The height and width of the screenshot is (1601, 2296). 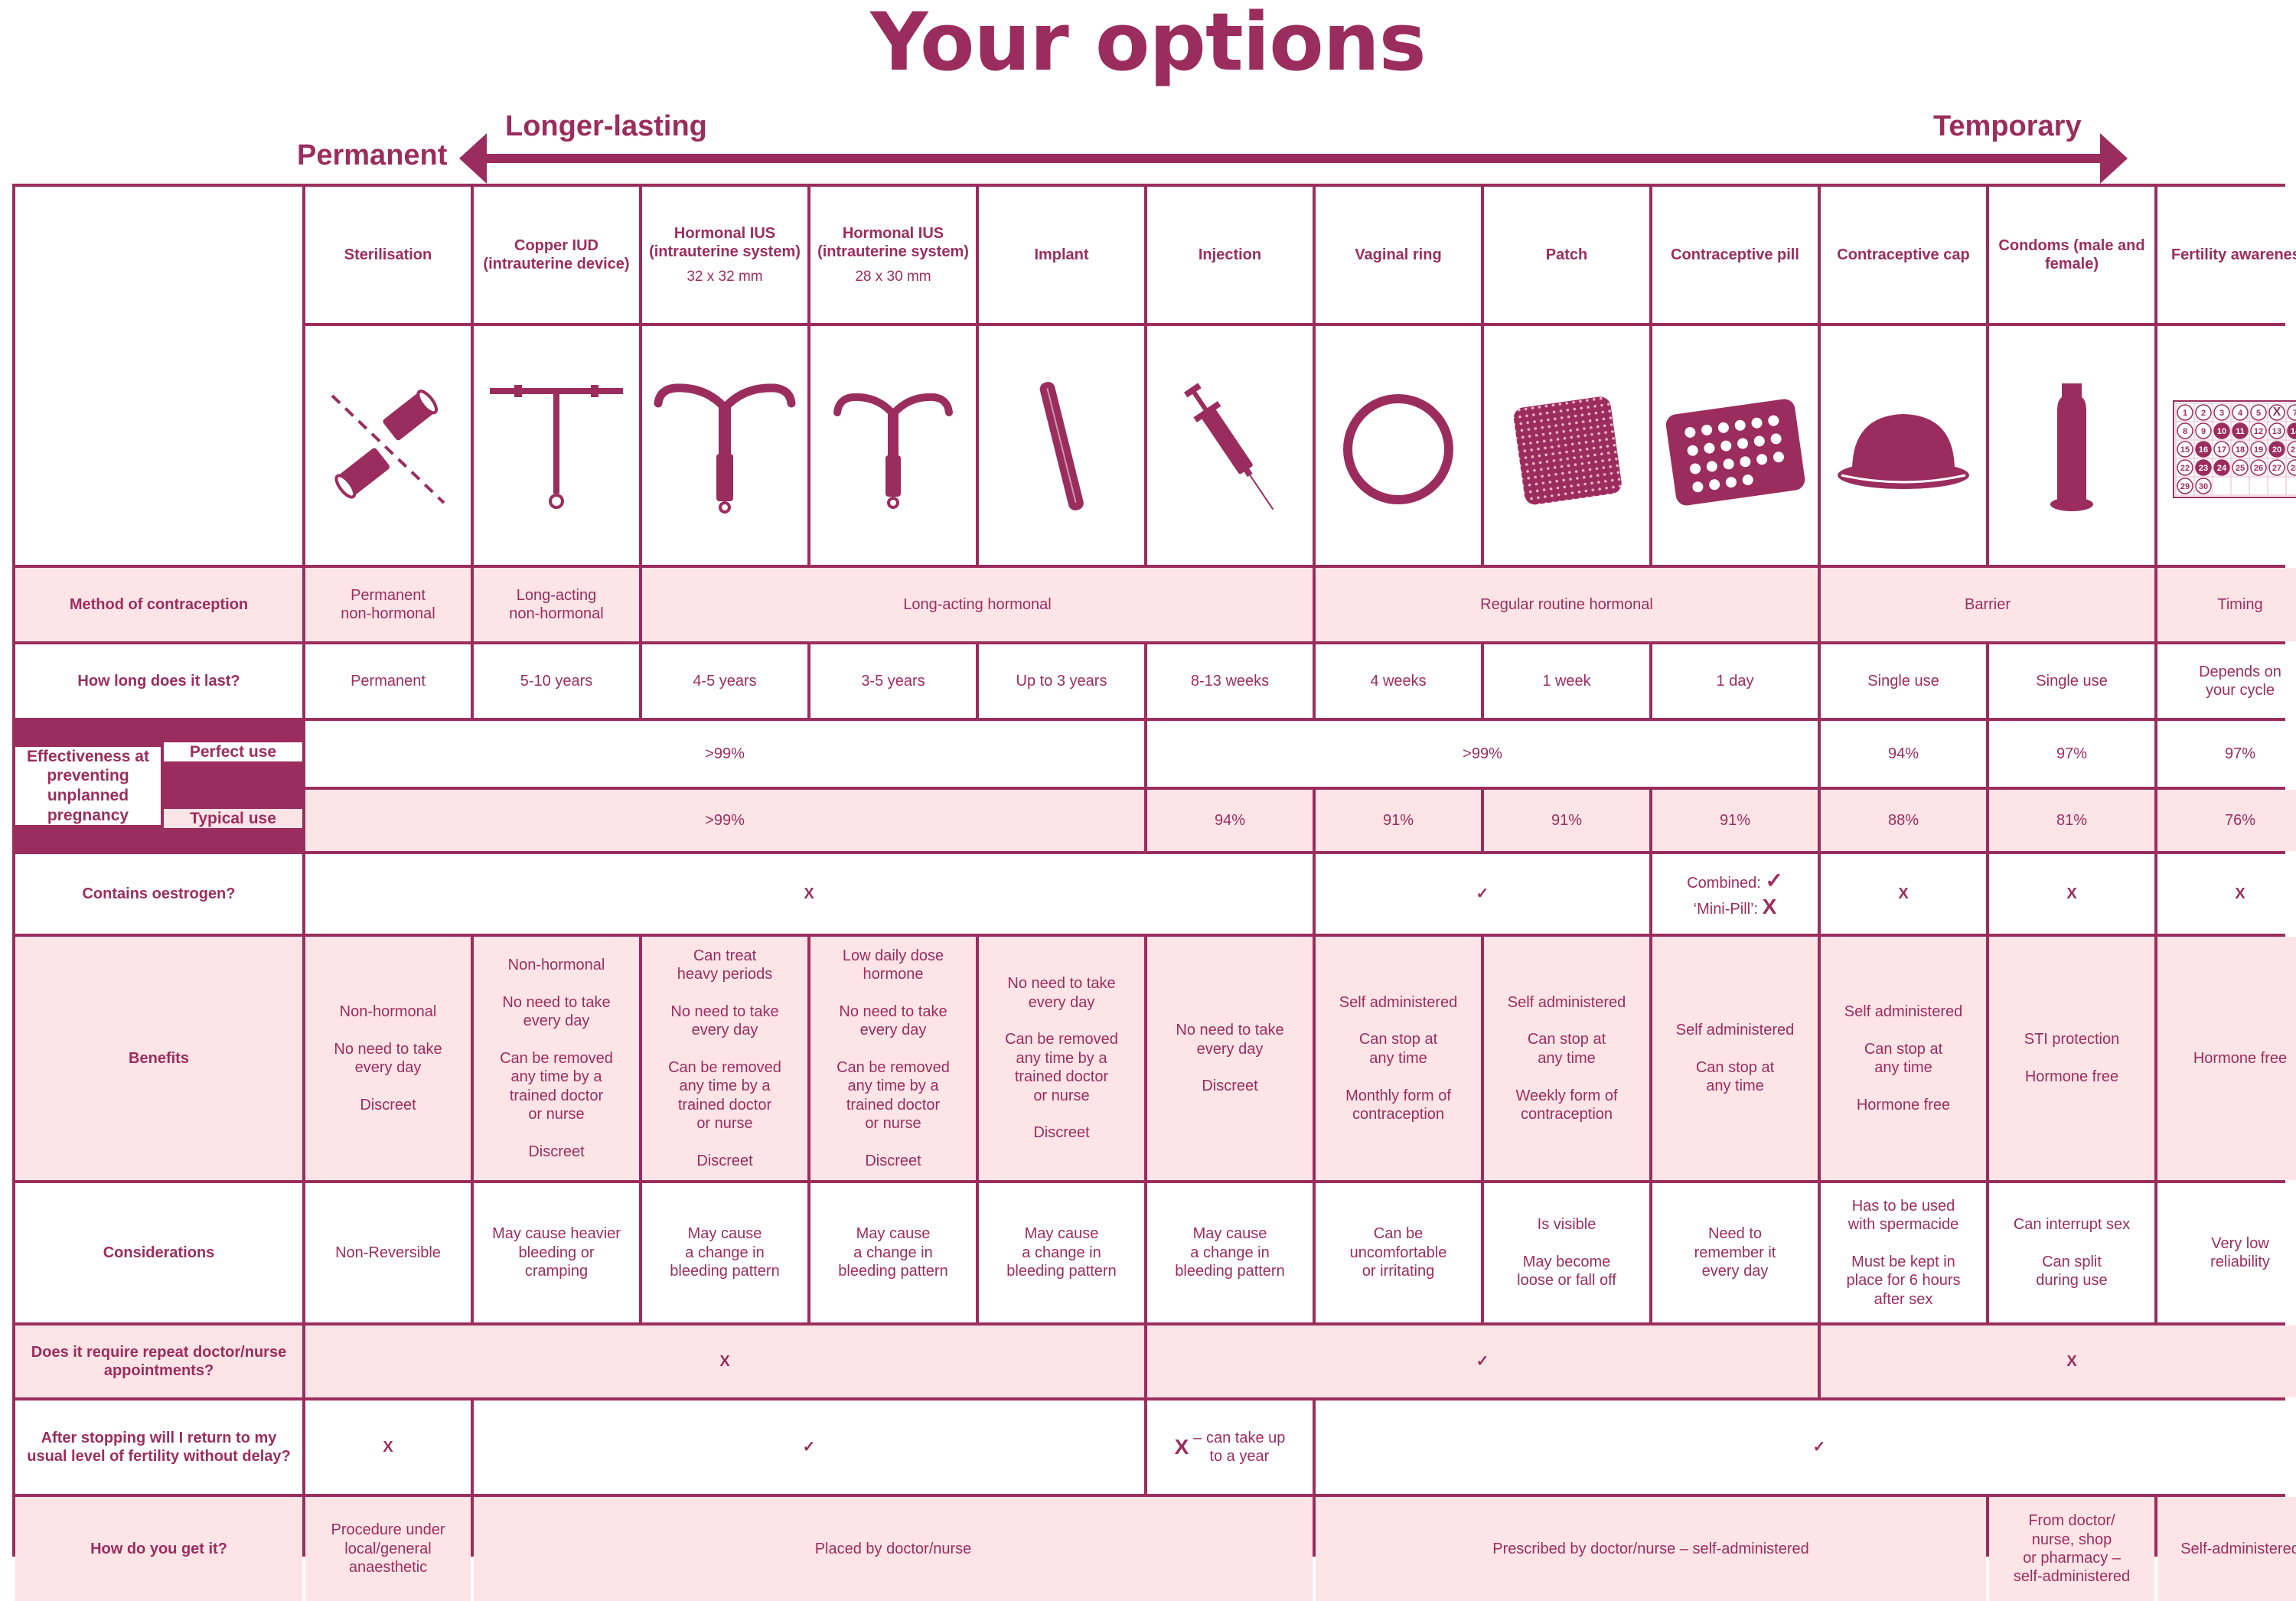 What do you see at coordinates (556, 604) in the screenshot?
I see `method-cell: Long-acting non-hormonal` at bounding box center [556, 604].